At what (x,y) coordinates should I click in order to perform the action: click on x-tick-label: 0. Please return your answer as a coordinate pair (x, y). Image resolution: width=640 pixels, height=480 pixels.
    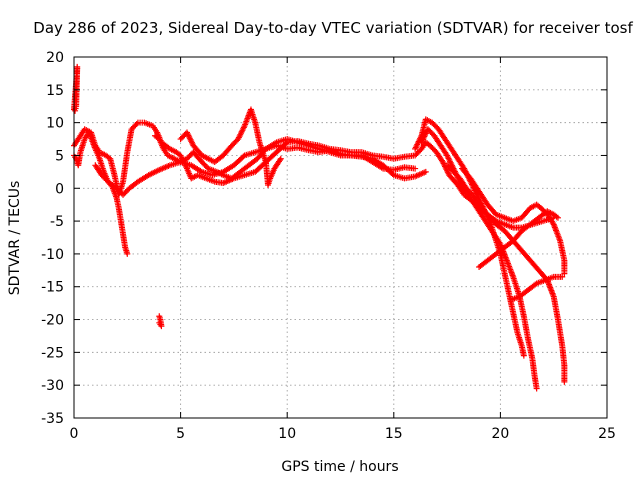
    Looking at the image, I should click on (74, 434).